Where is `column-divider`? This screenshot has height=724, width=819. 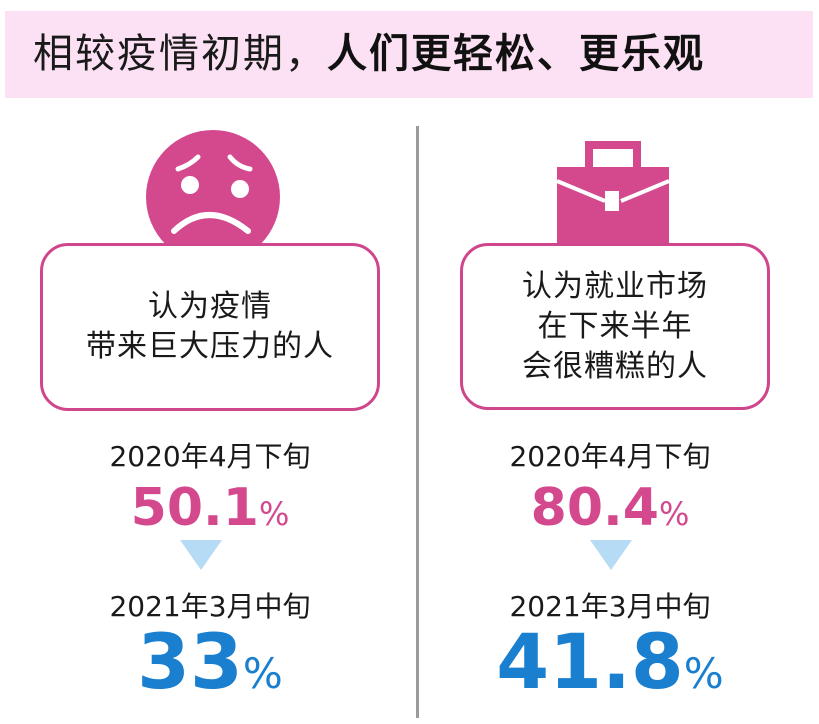
column-divider is located at coordinates (417, 422).